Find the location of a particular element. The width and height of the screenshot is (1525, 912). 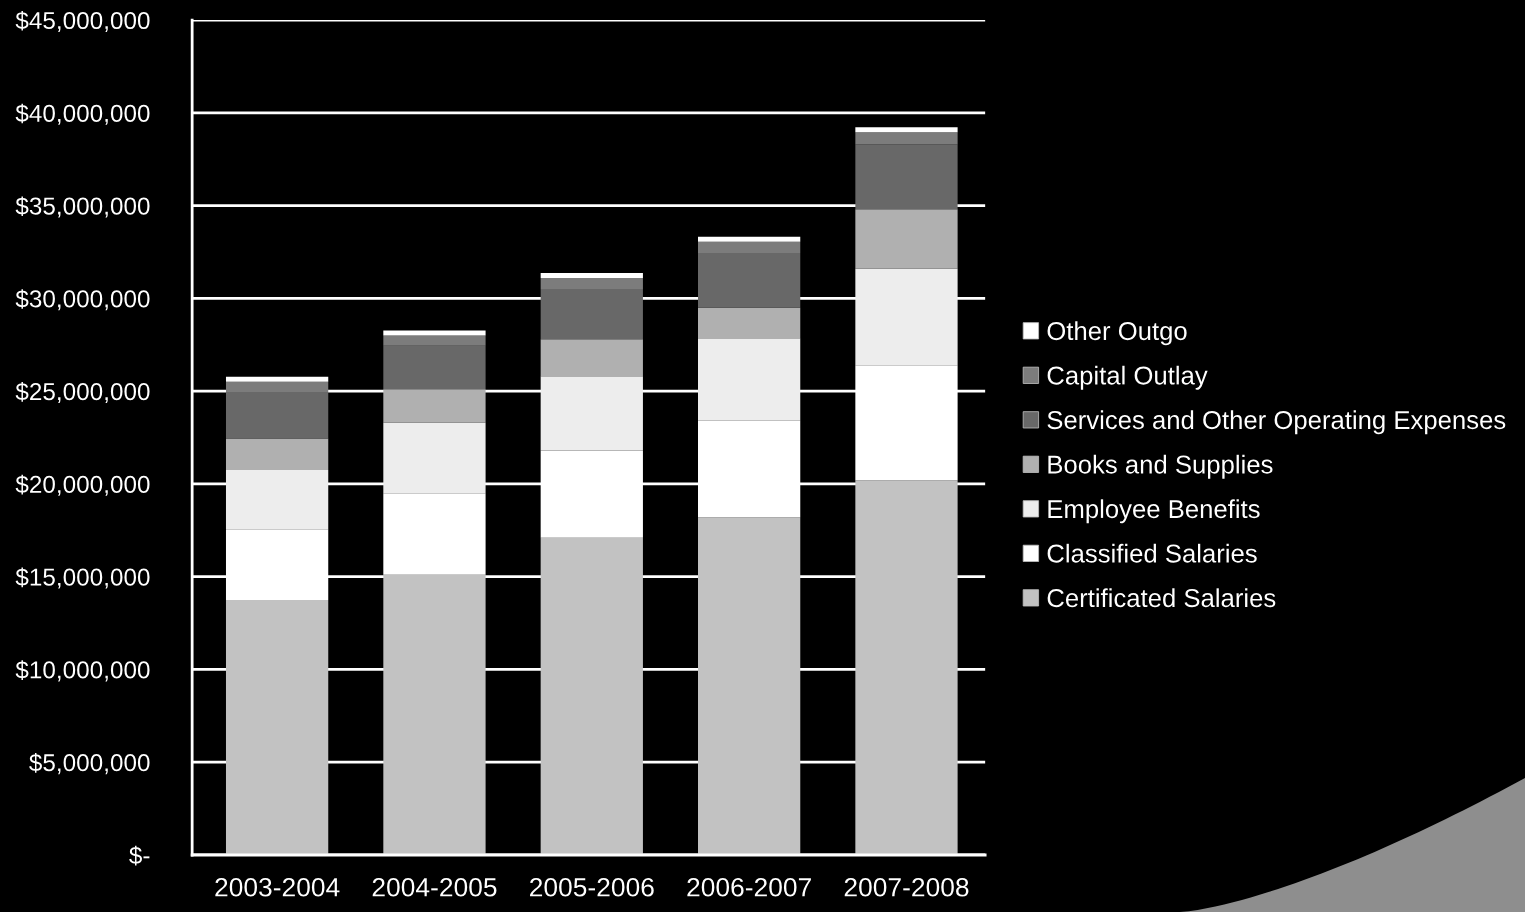

y-tick-label: $10,000,000 is located at coordinates (82, 671).